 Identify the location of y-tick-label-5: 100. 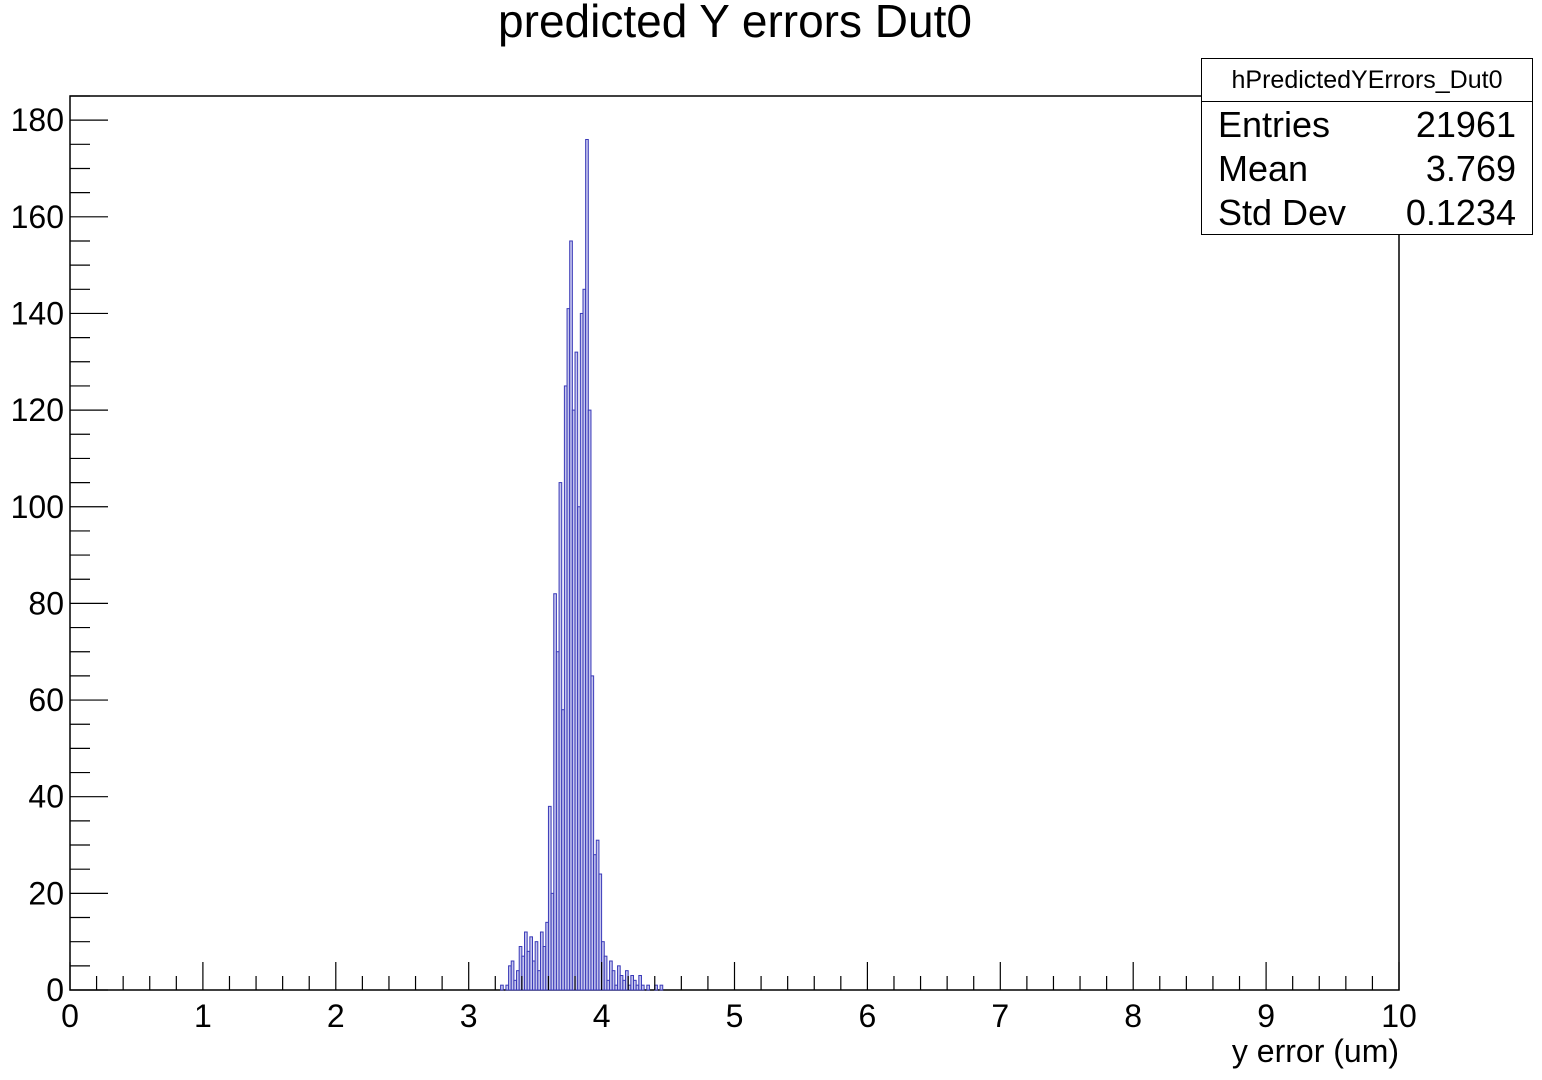
(37, 507).